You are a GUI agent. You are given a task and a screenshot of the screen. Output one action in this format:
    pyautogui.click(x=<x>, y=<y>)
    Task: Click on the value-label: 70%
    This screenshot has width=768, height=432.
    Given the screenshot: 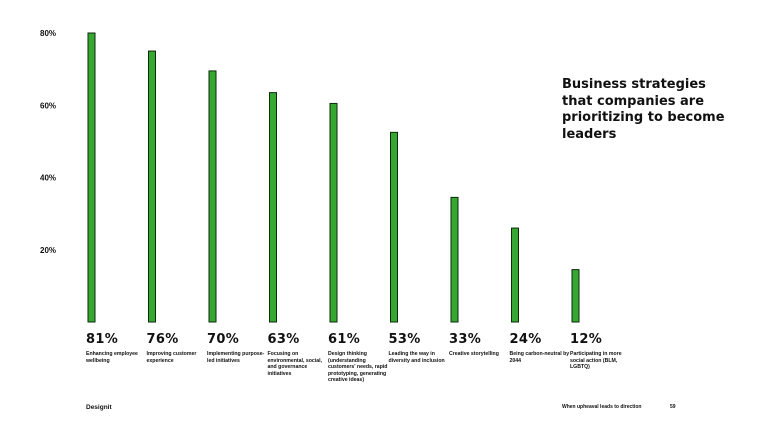 What is the action you would take?
    pyautogui.click(x=223, y=339)
    